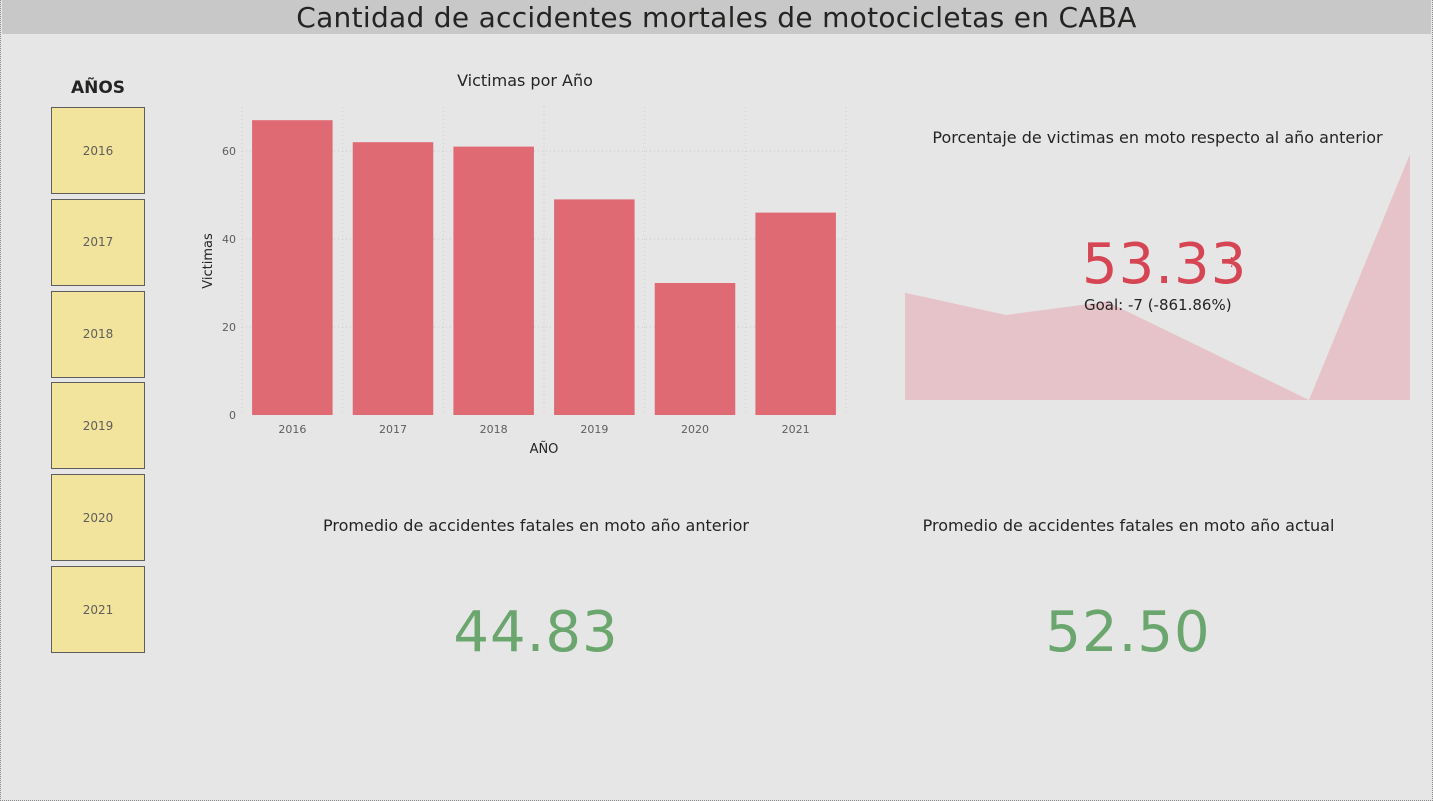 The height and width of the screenshot is (801, 1433). I want to click on bar-2018, so click(493, 280).